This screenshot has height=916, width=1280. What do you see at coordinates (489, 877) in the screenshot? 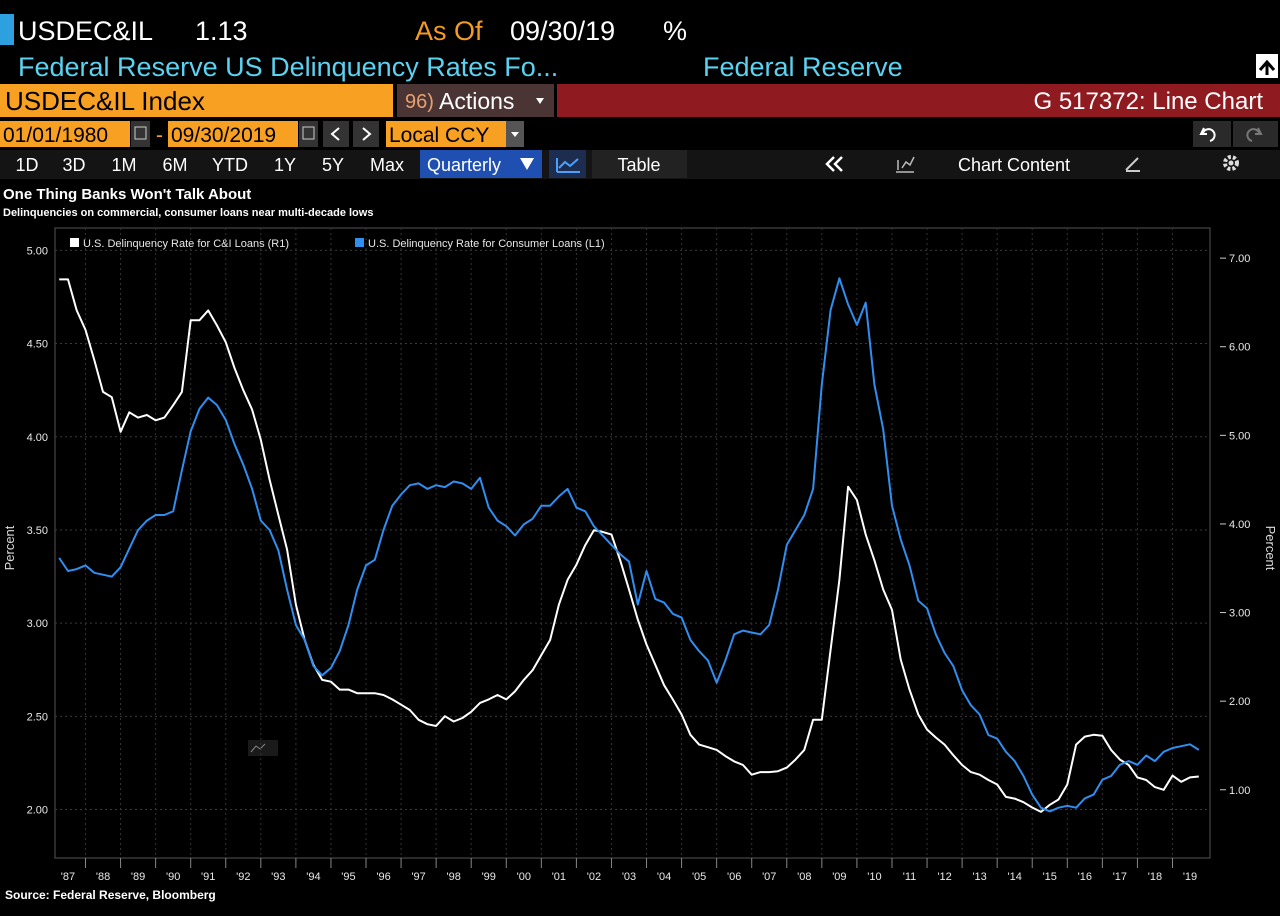
I see `x-tick-label: '99` at bounding box center [489, 877].